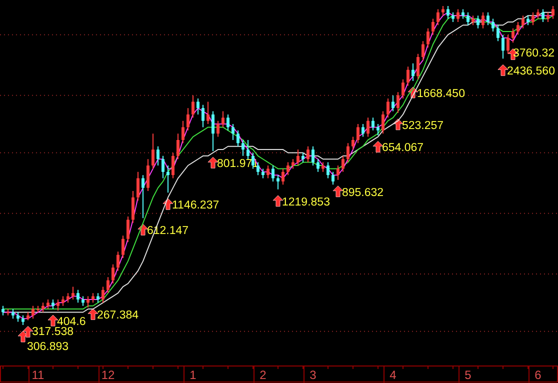 This screenshot has height=383, width=558. What do you see at coordinates (48, 347) in the screenshot?
I see `text: 306.893` at bounding box center [48, 347].